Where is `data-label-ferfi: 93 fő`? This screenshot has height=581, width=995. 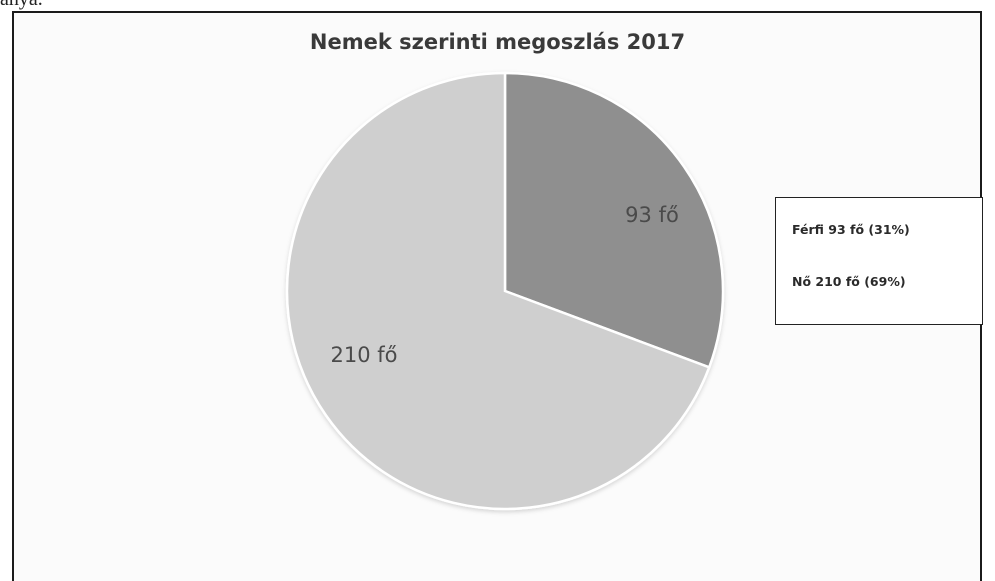 data-label-ferfi: 93 fő is located at coordinates (652, 215).